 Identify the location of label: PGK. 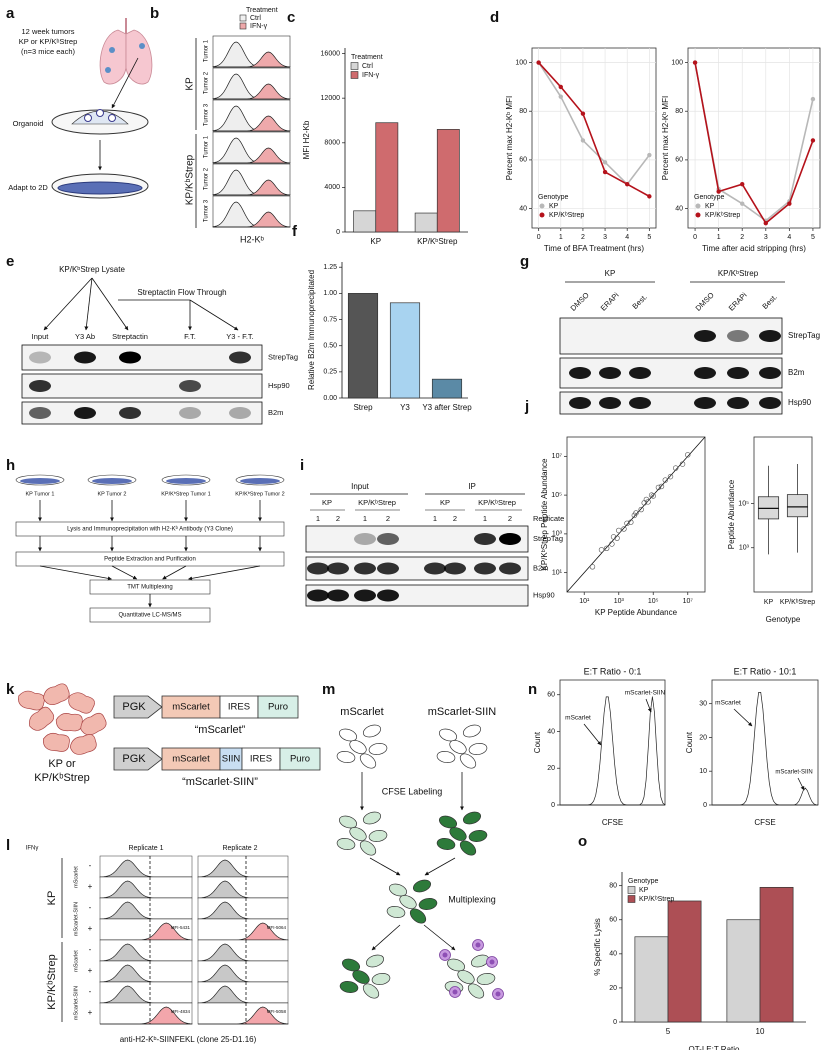
(134, 707).